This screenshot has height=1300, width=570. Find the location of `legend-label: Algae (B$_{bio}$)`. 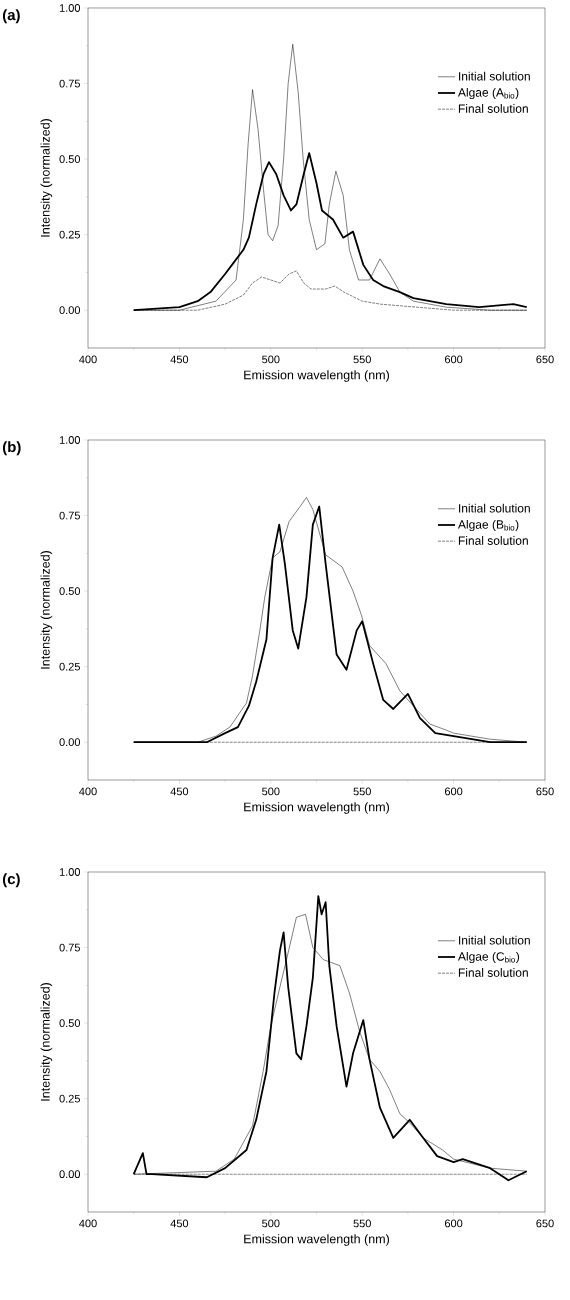

legend-label: Algae (B$_{bio}$) is located at coordinates (488, 525).